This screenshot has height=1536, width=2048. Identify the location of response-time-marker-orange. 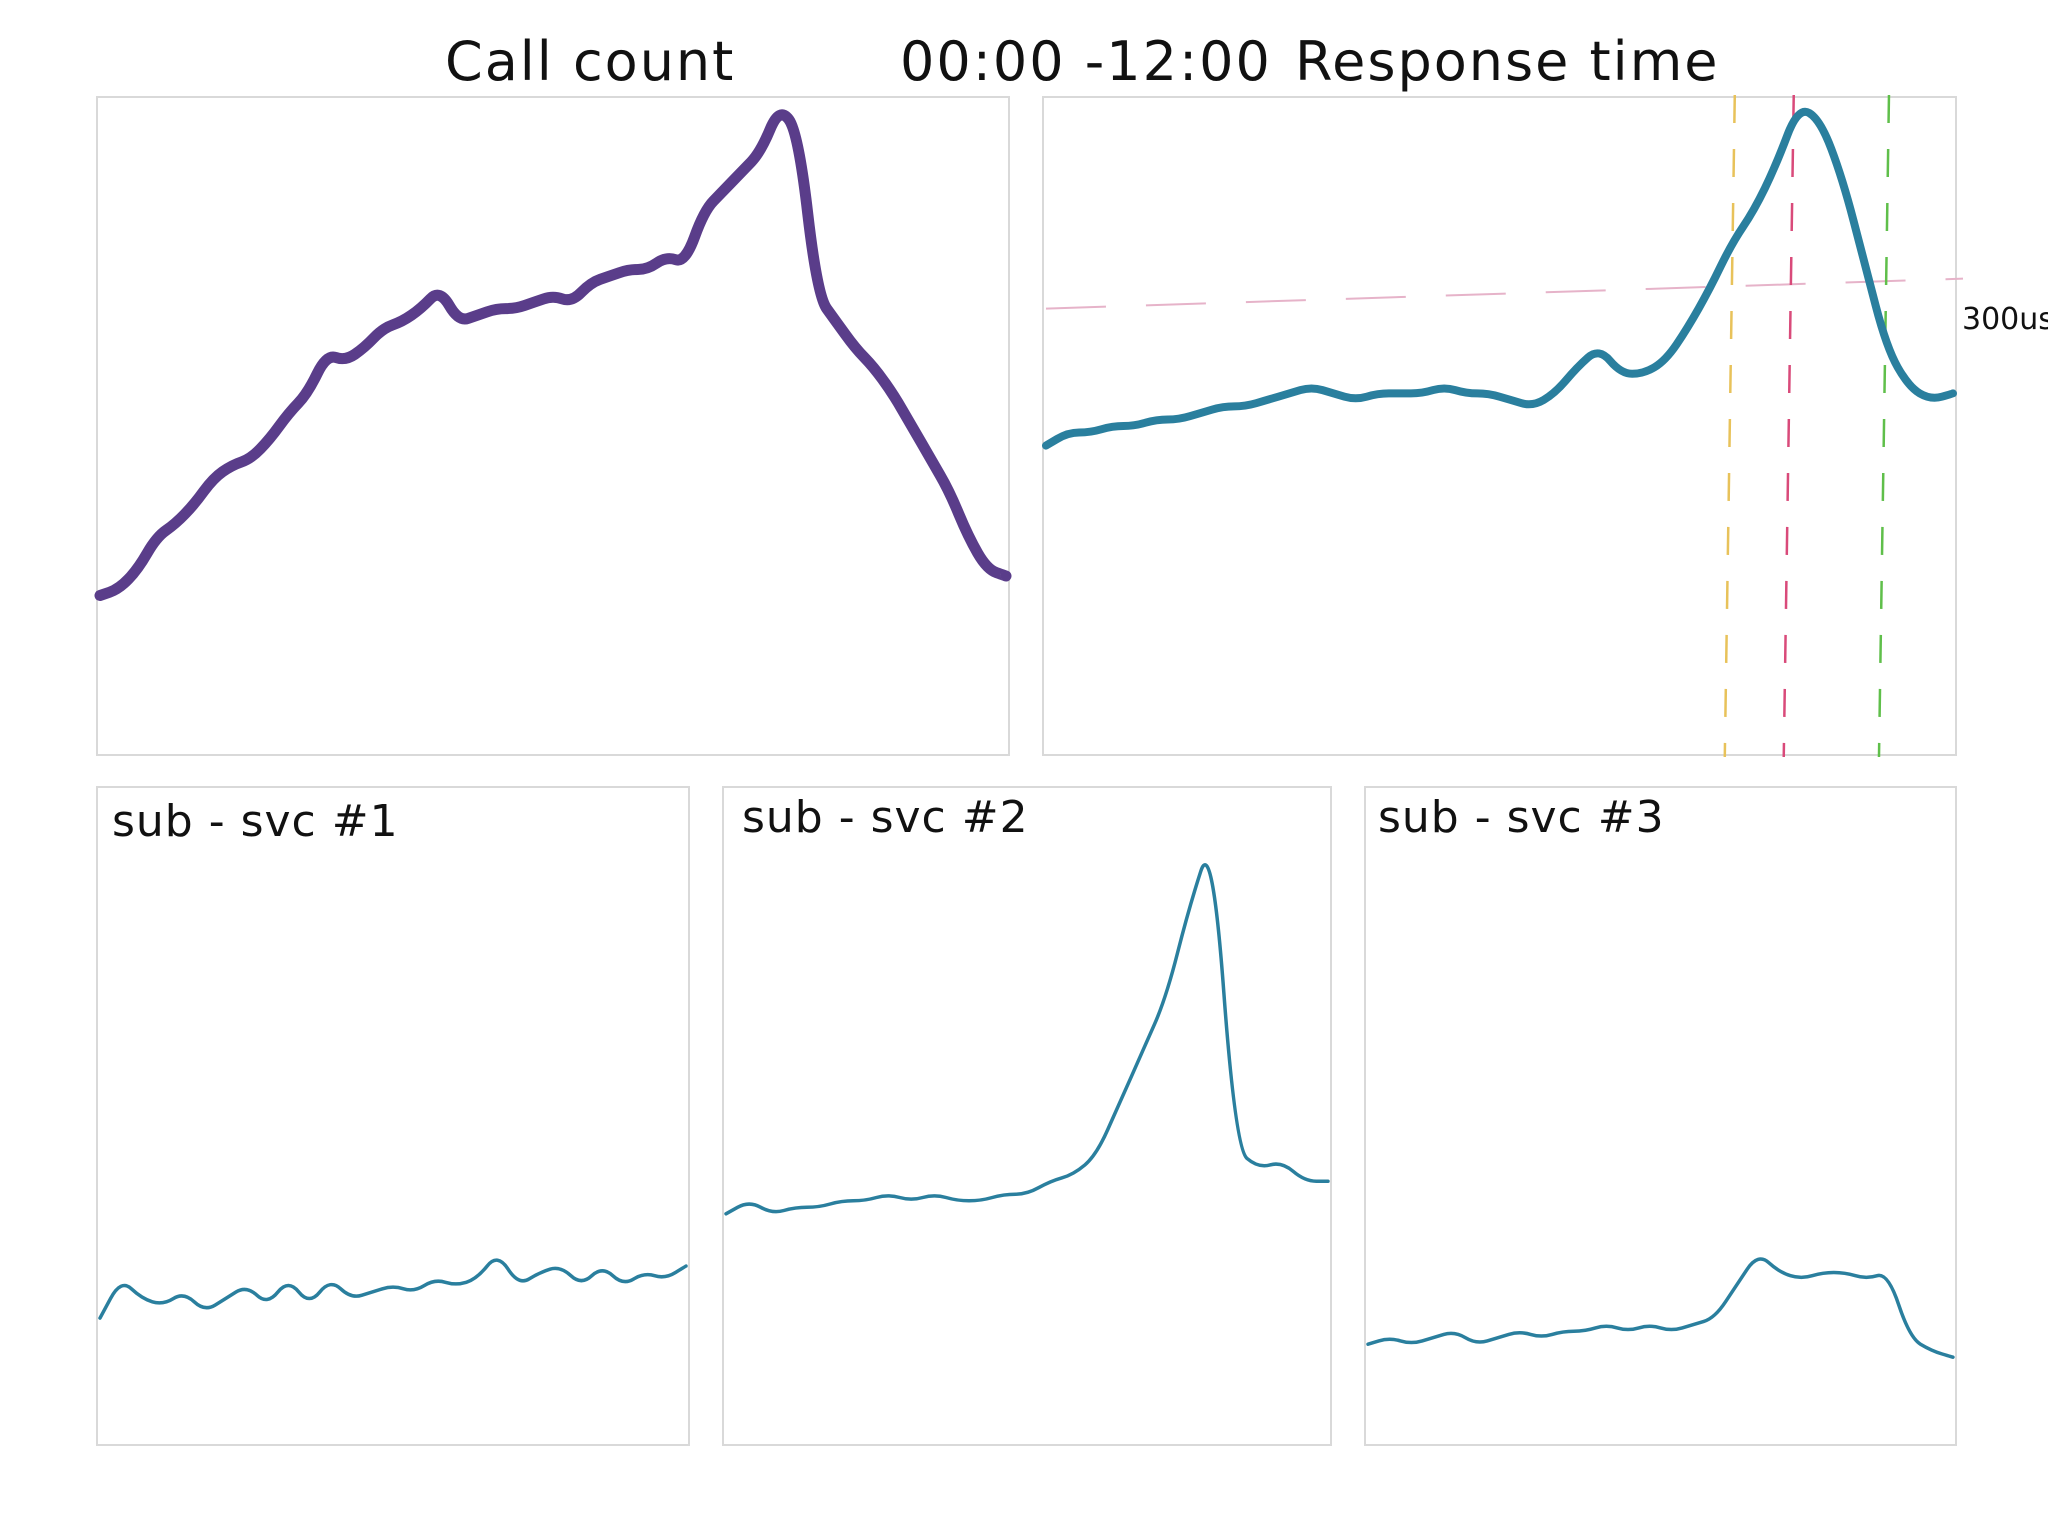
(1730, 426).